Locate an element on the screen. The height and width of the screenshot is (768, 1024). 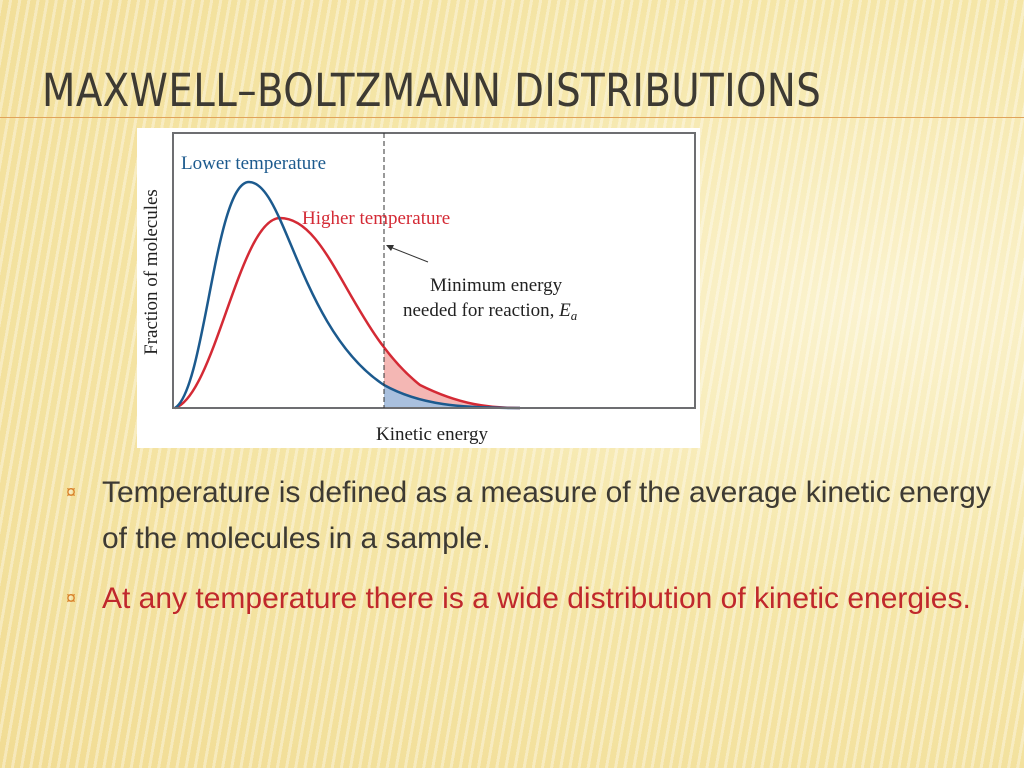
arrow is located at coordinates (409, 254).